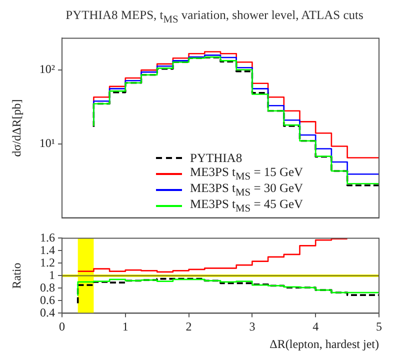 Image resolution: width=399 pixels, height=360 pixels. Describe the element at coordinates (47, 237) in the screenshot. I see `y-tick-label: 1.6` at that location.